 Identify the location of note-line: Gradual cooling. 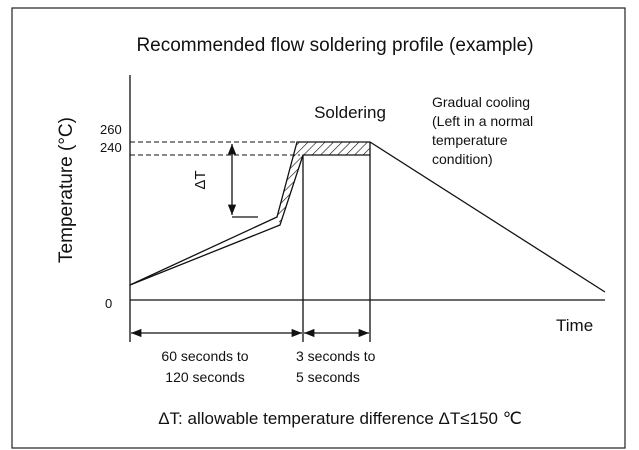
(481, 102).